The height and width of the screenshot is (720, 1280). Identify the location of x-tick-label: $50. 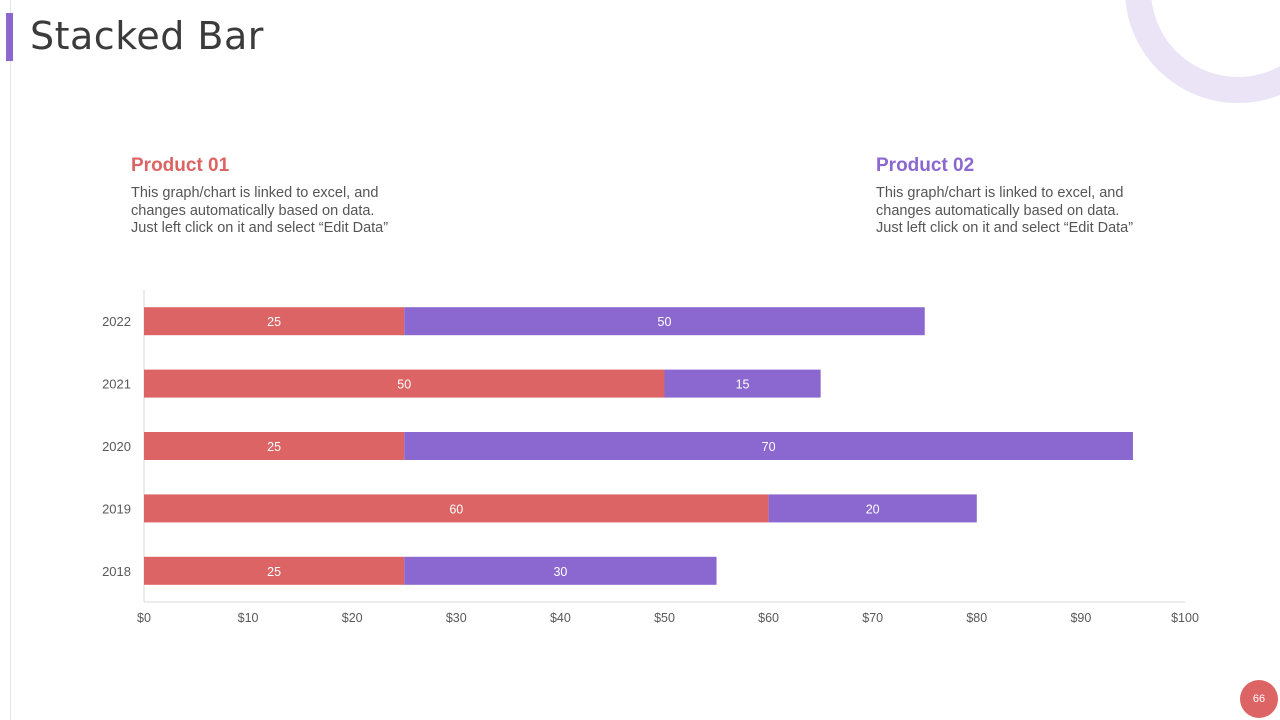
(664, 618).